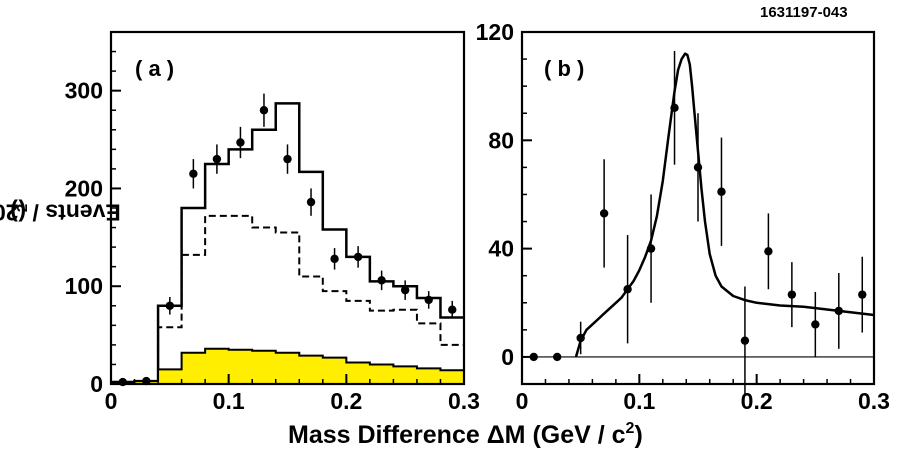 The height and width of the screenshot is (462, 899). I want to click on x-axis-label-close: ), so click(638, 435).